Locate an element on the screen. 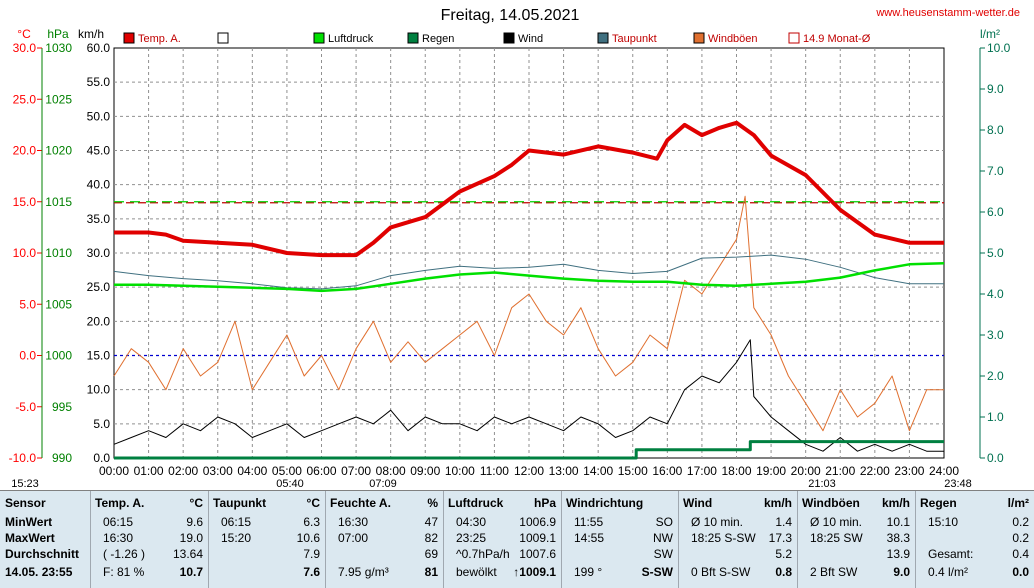 Image resolution: width=1034 pixels, height=588 pixels. pressure-tick-label: 995 is located at coordinates (62, 407).